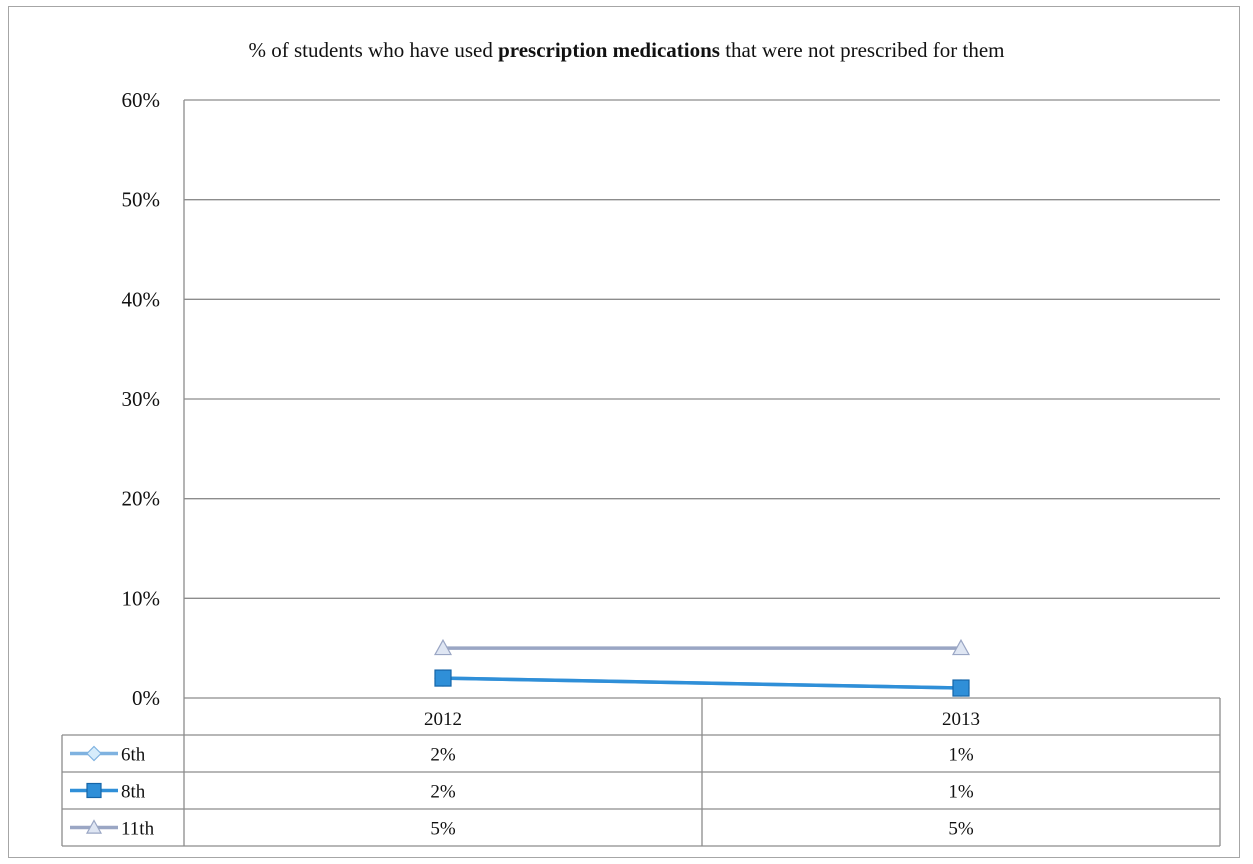 The height and width of the screenshot is (864, 1253). I want to click on y-tick-label: 20%, so click(141, 499).